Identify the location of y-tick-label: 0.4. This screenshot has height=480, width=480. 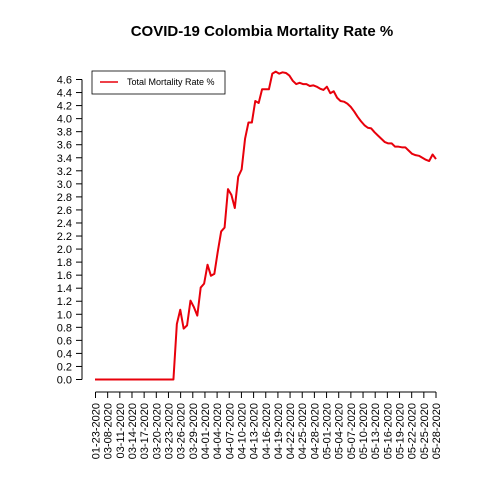
(64, 354).